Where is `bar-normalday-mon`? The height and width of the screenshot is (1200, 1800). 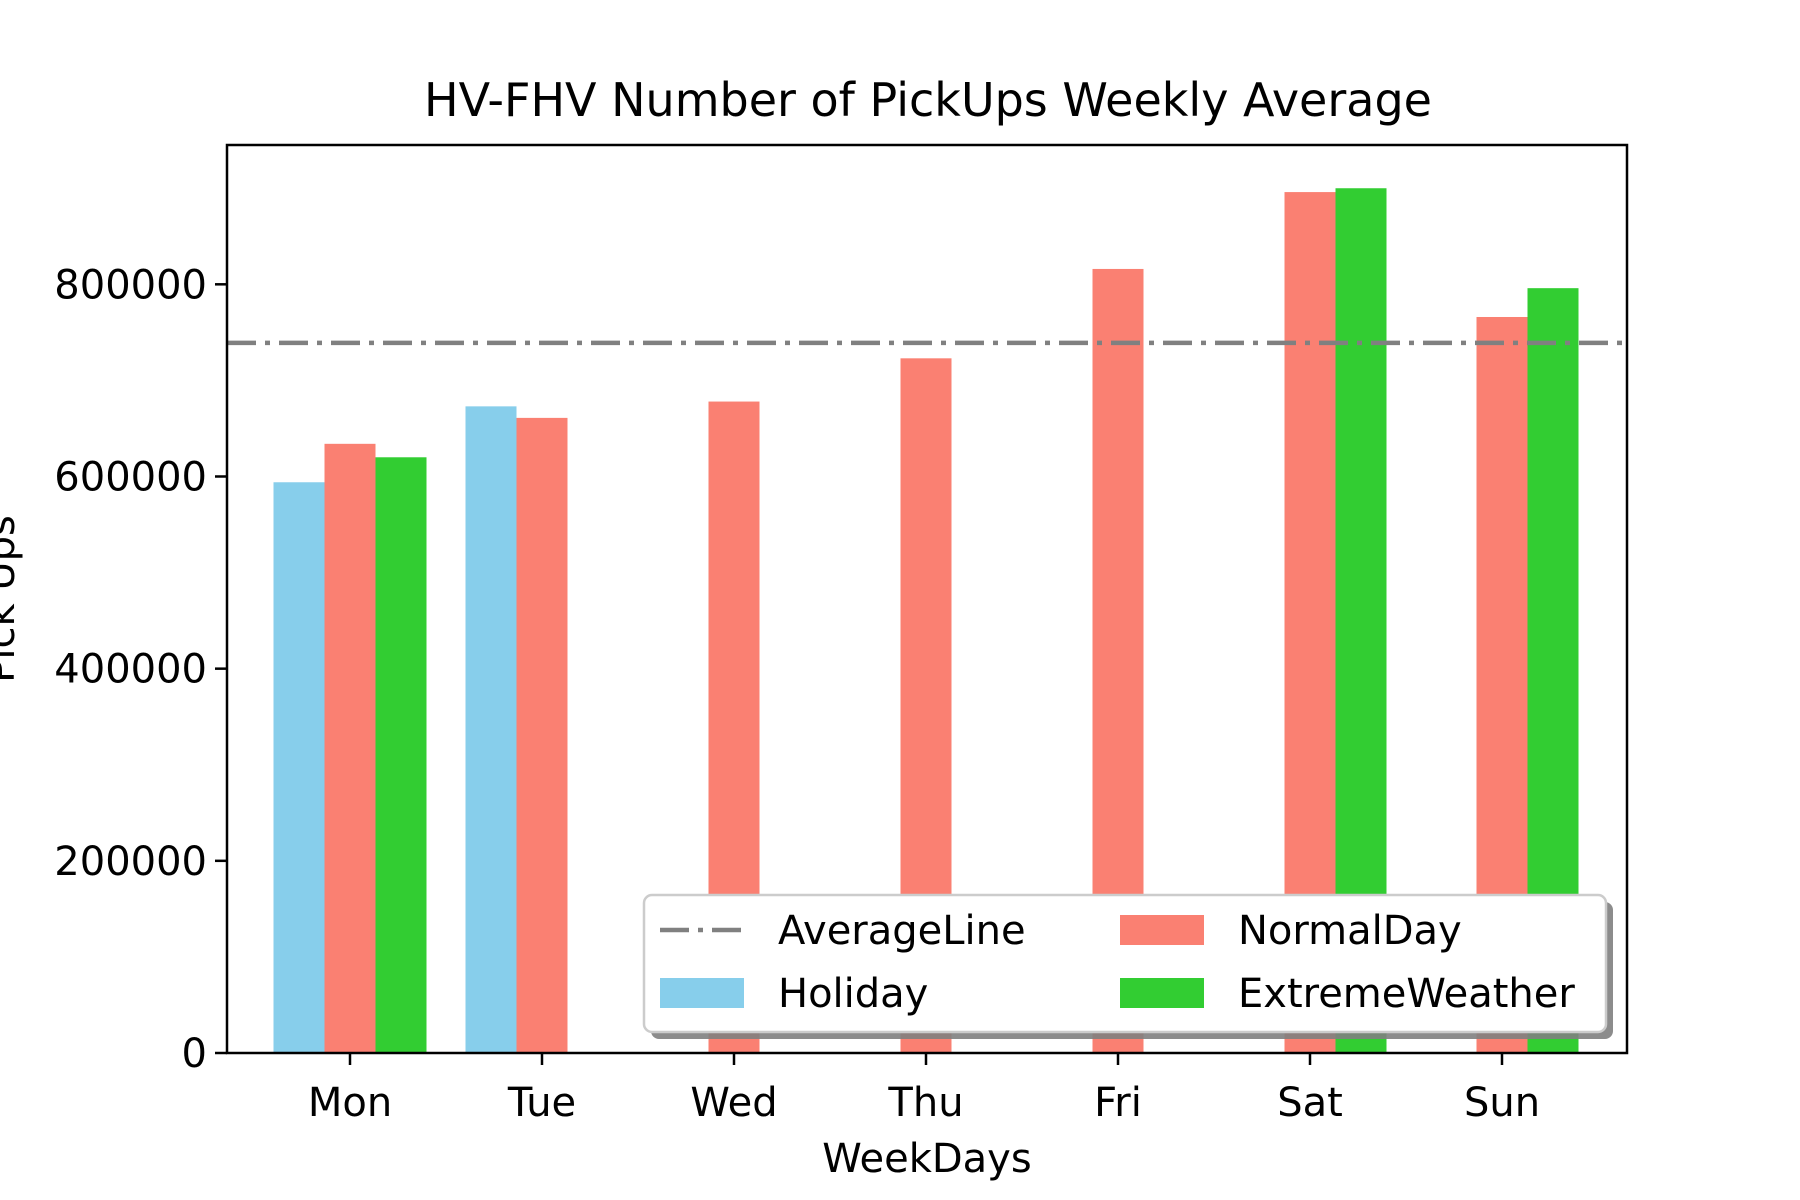
bar-normalday-mon is located at coordinates (350, 748).